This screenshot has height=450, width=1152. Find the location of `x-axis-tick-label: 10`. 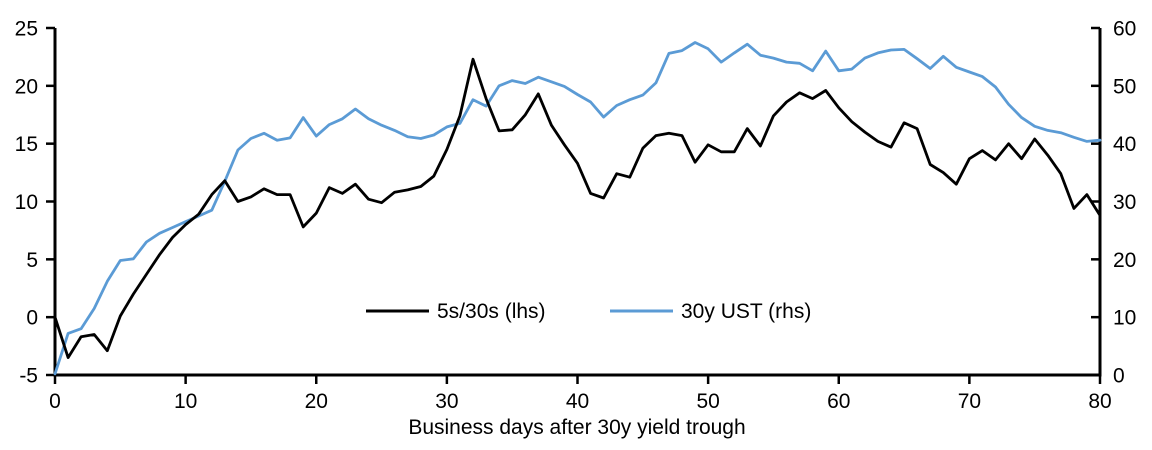

x-axis-tick-label: 10 is located at coordinates (185, 401).